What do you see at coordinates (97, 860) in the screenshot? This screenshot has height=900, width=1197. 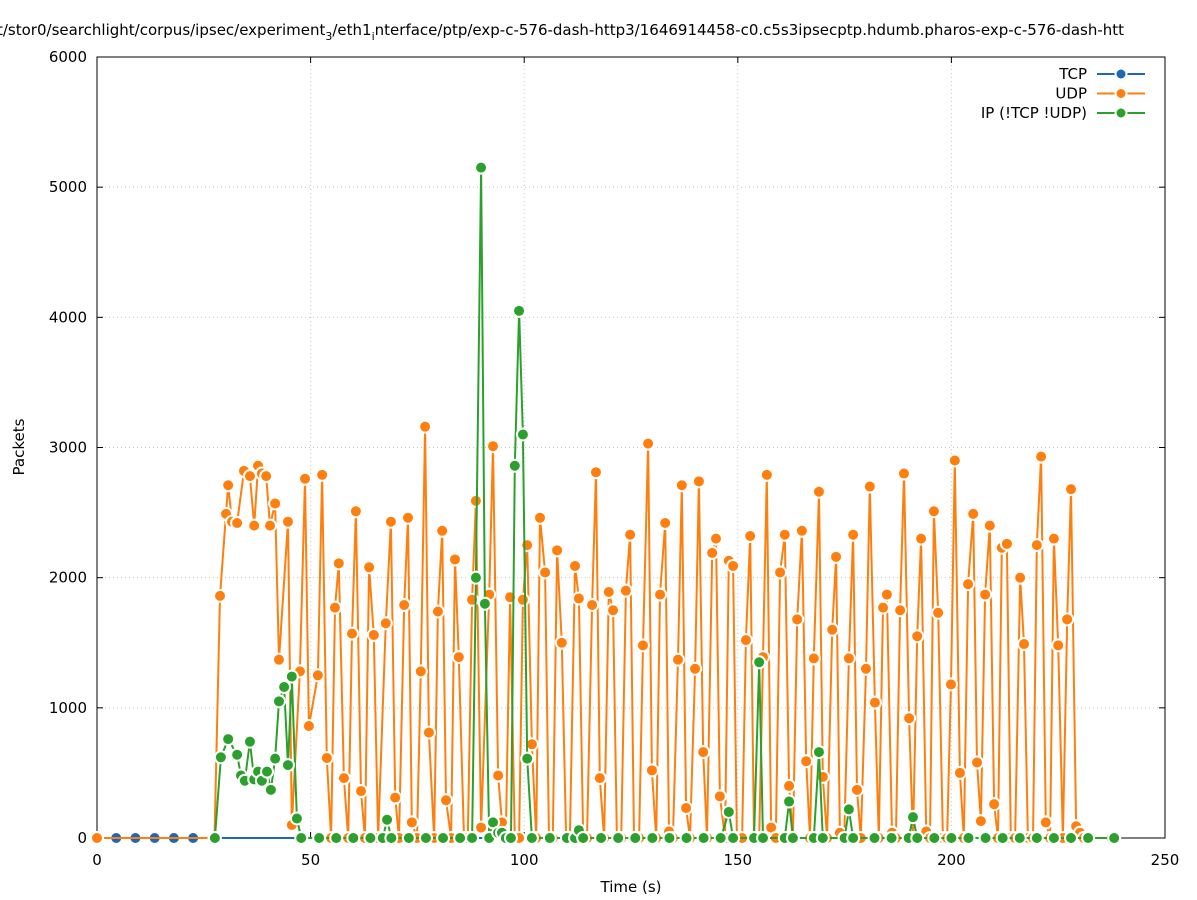 I see `x-tick-label: 0` at bounding box center [97, 860].